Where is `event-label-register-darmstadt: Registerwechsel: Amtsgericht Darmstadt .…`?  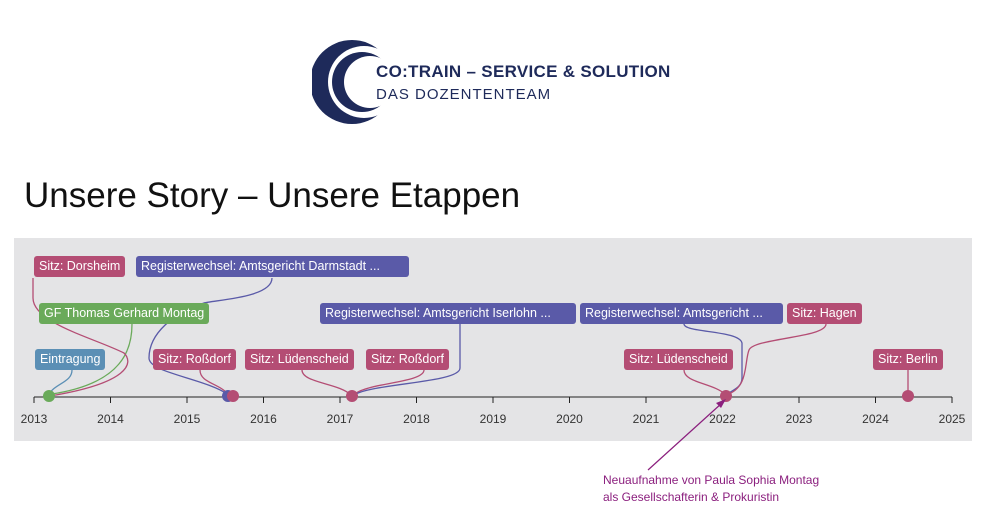 event-label-register-darmstadt: Registerwechsel: Amtsgericht Darmstadt .… is located at coordinates (272, 266).